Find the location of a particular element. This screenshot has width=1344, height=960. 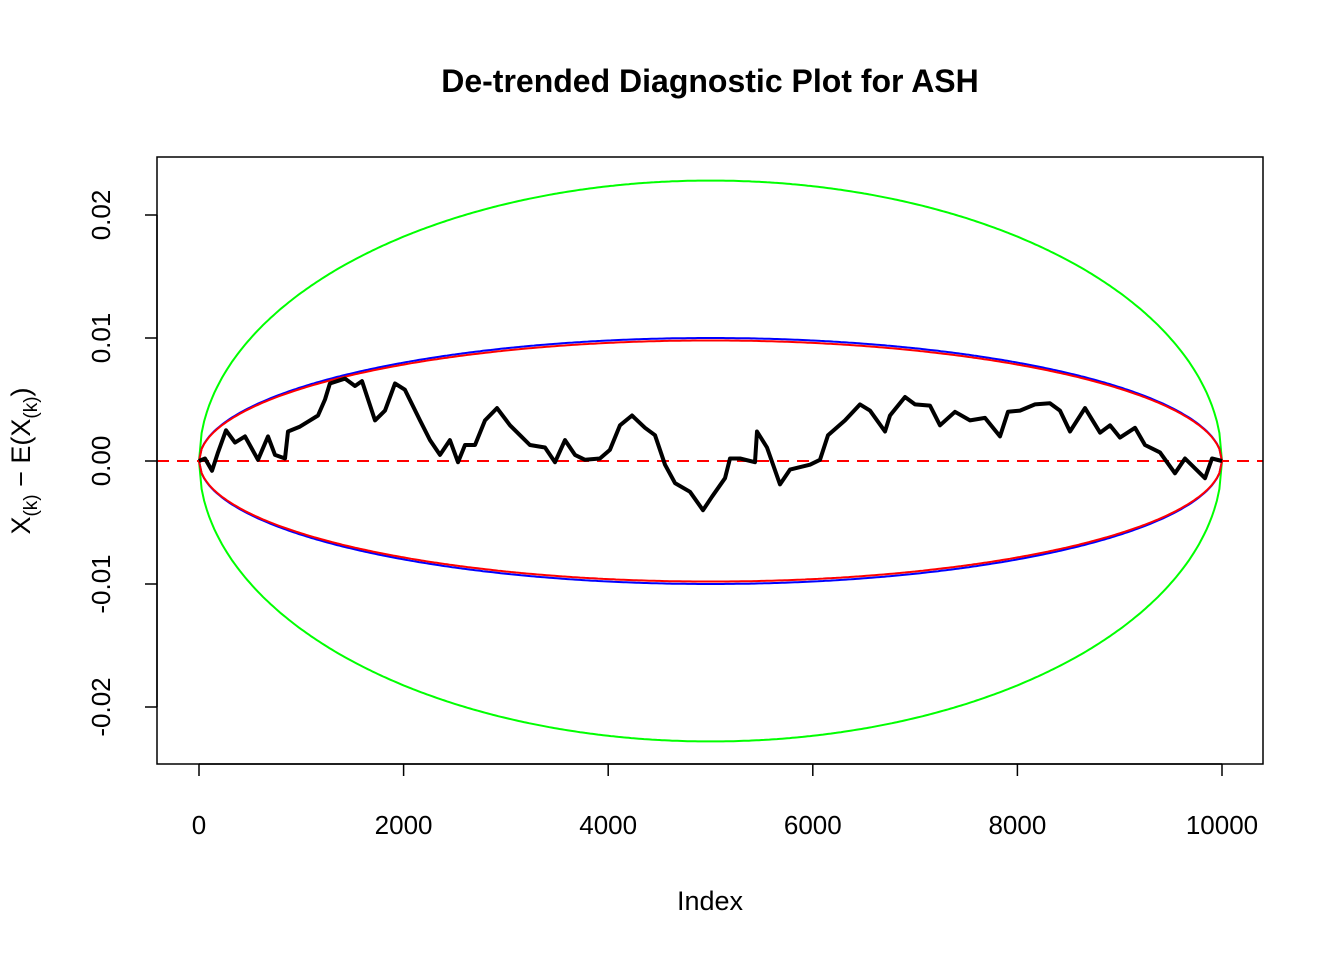

ylabel-mid: − E(X is located at coordinates (21, 457).